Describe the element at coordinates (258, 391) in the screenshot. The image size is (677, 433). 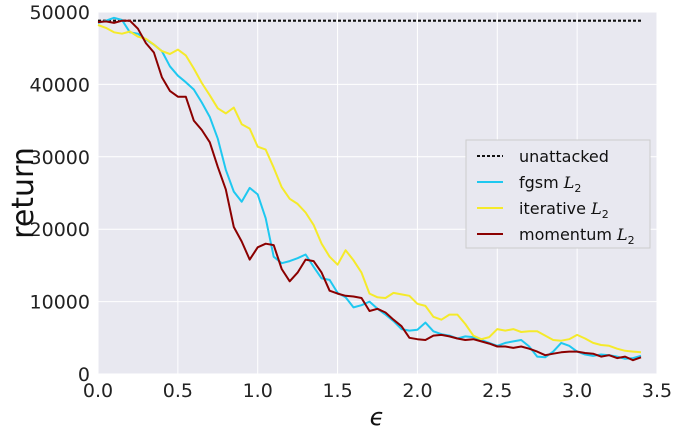
I see `x-tick-label: 1.0` at that location.